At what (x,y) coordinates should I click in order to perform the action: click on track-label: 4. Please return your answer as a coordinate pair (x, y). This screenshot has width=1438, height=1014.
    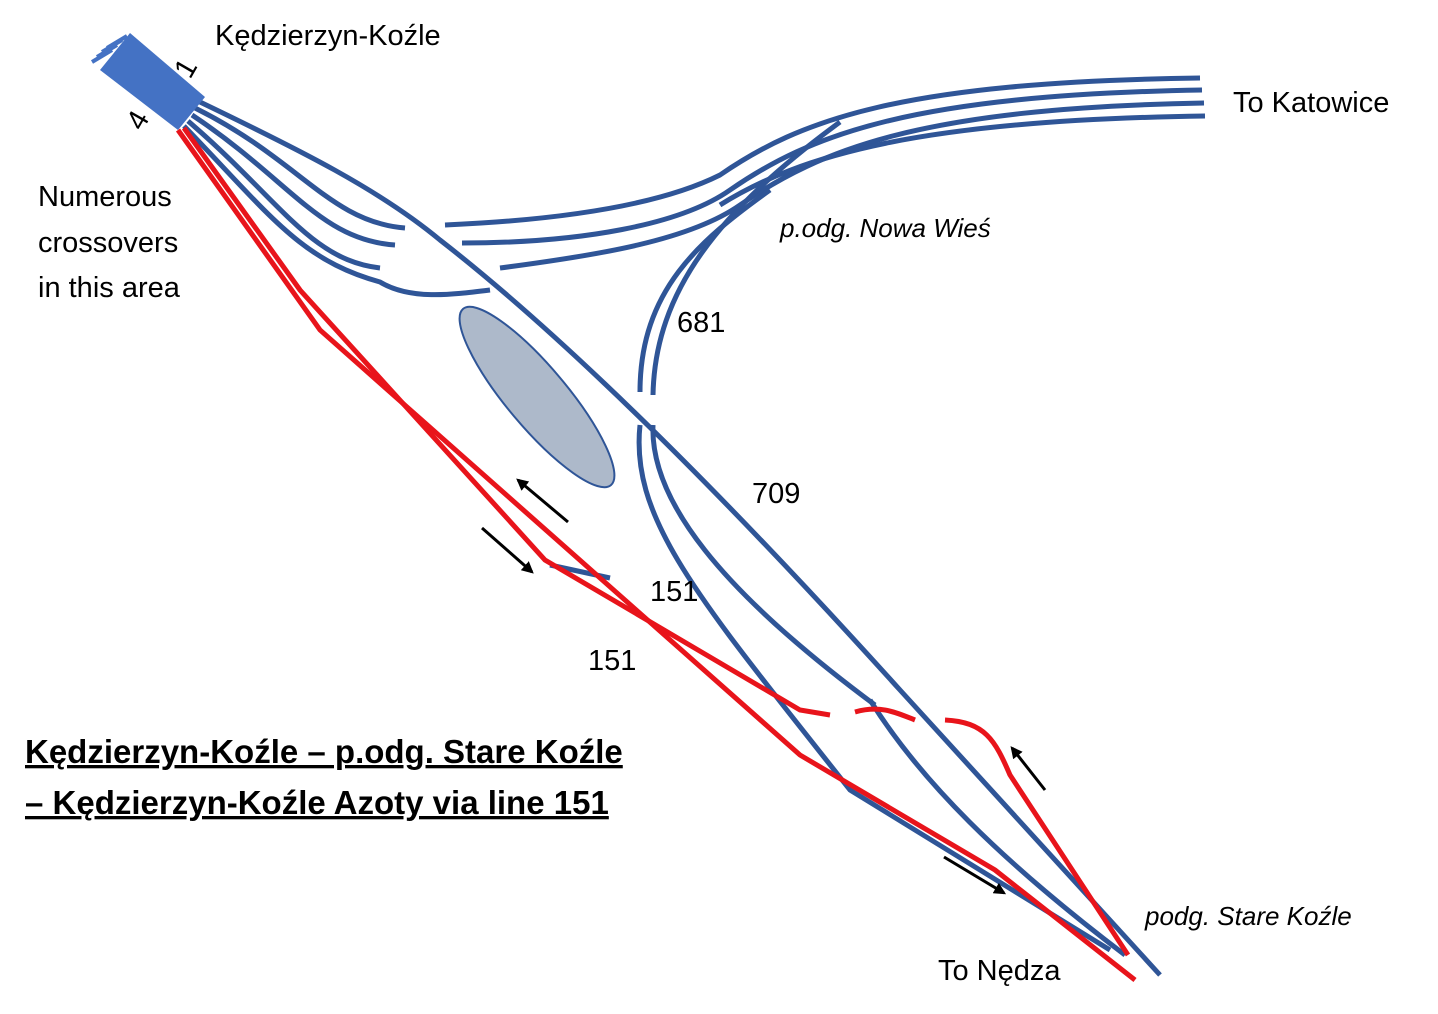
    Looking at the image, I should click on (138, 121).